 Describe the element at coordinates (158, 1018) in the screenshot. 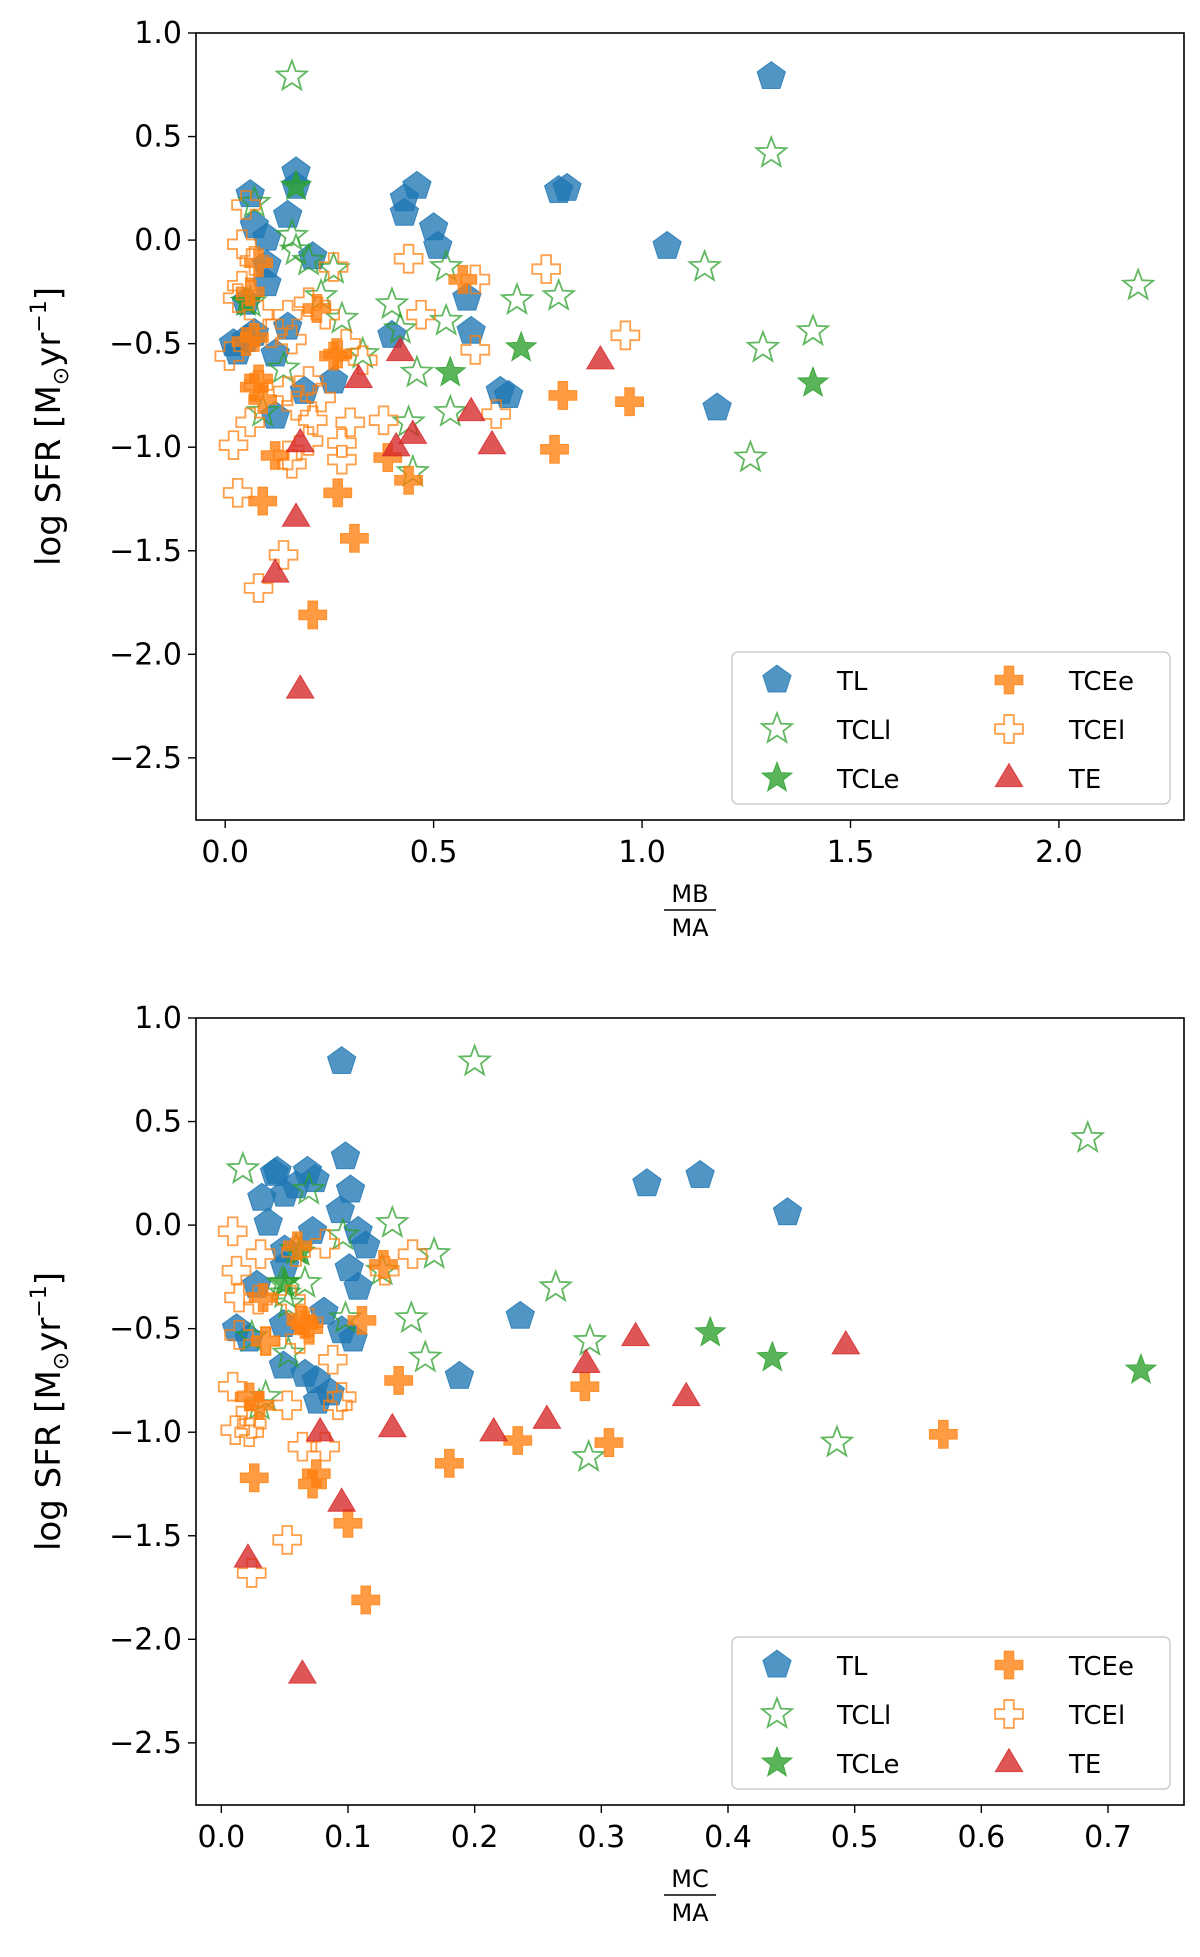

I see `y-tick-label: 1.0` at that location.